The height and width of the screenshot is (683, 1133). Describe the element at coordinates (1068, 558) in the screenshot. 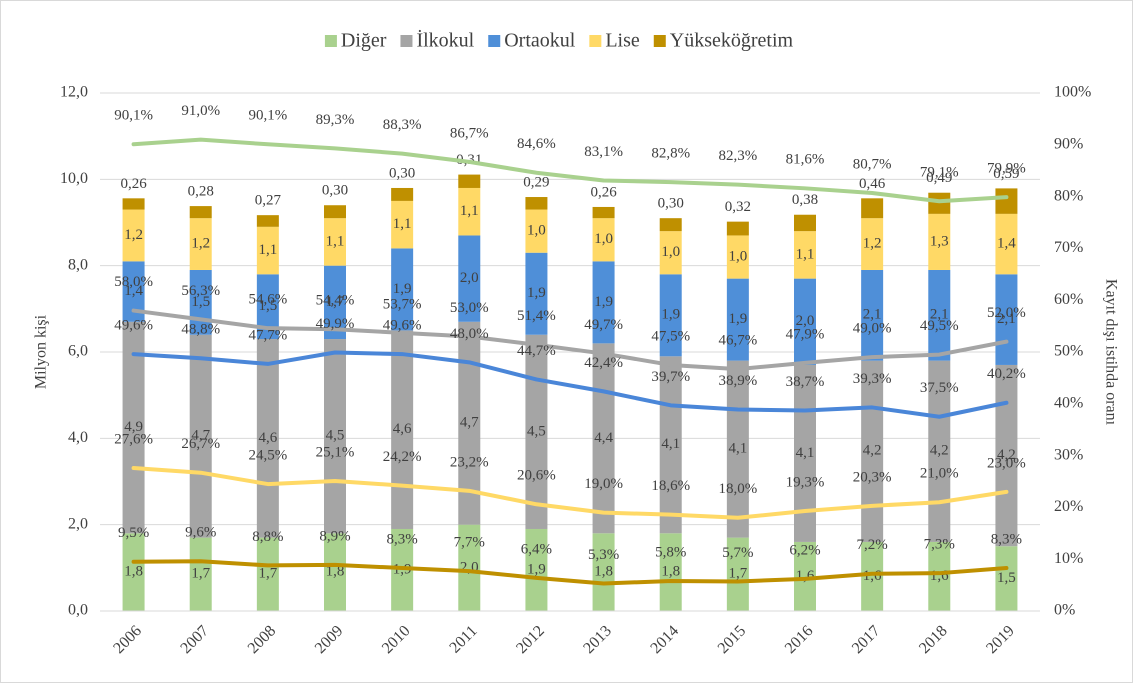

I see `y2-tick-label: 10%` at that location.